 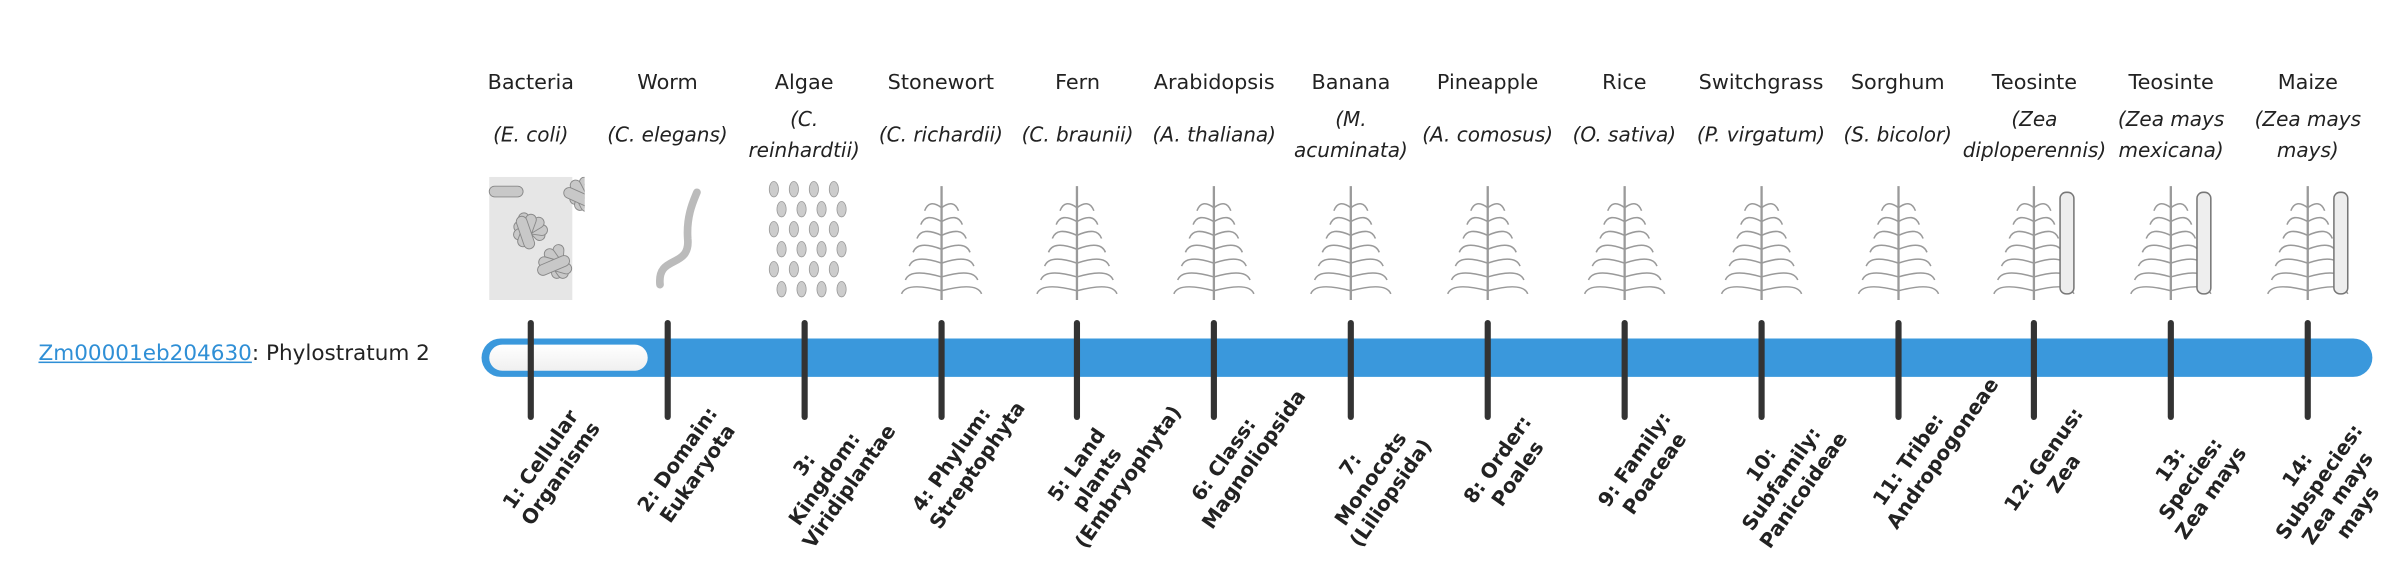 What do you see at coordinates (552, 468) in the screenshot?
I see `level-label: 1: Cellular Organisms` at bounding box center [552, 468].